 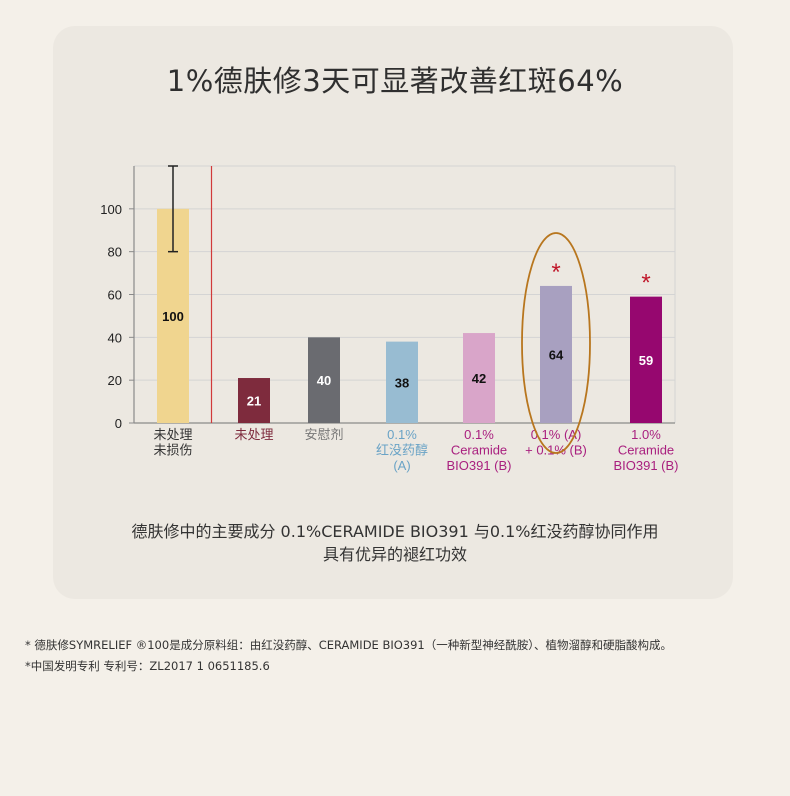 I want to click on bar-value-label: 40, so click(x=324, y=380).